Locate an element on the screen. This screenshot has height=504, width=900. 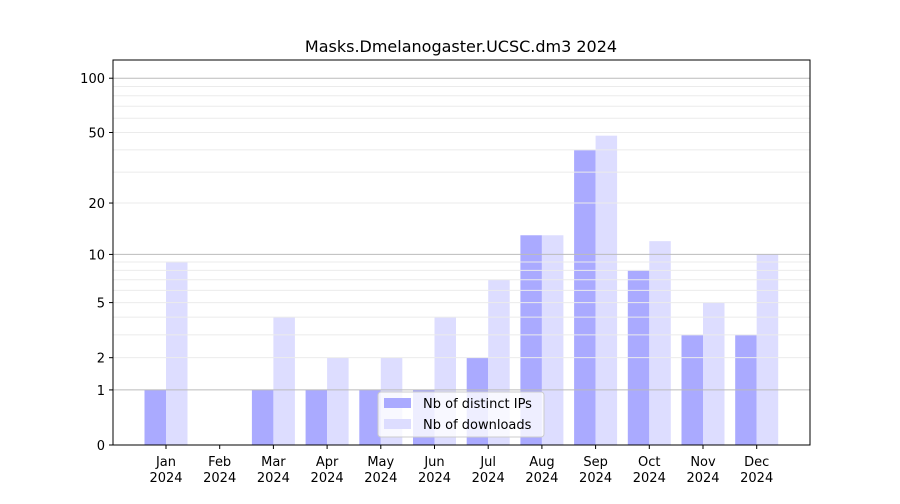
chart-title: Masks.Dmelanogaster.UCSC.dm3 2024 is located at coordinates (461, 46).